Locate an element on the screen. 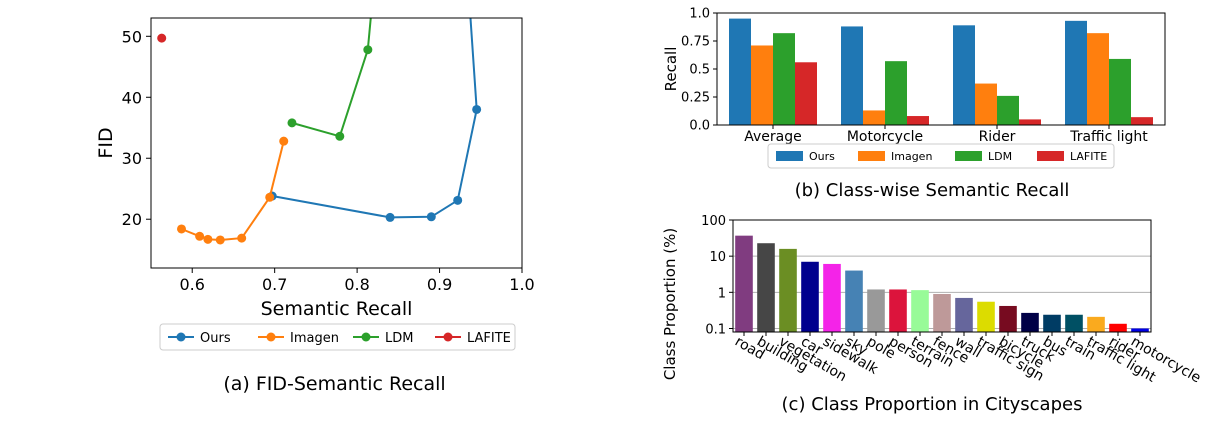 This screenshot has height=424, width=1224. y-tick-label: 100 is located at coordinates (713, 221).